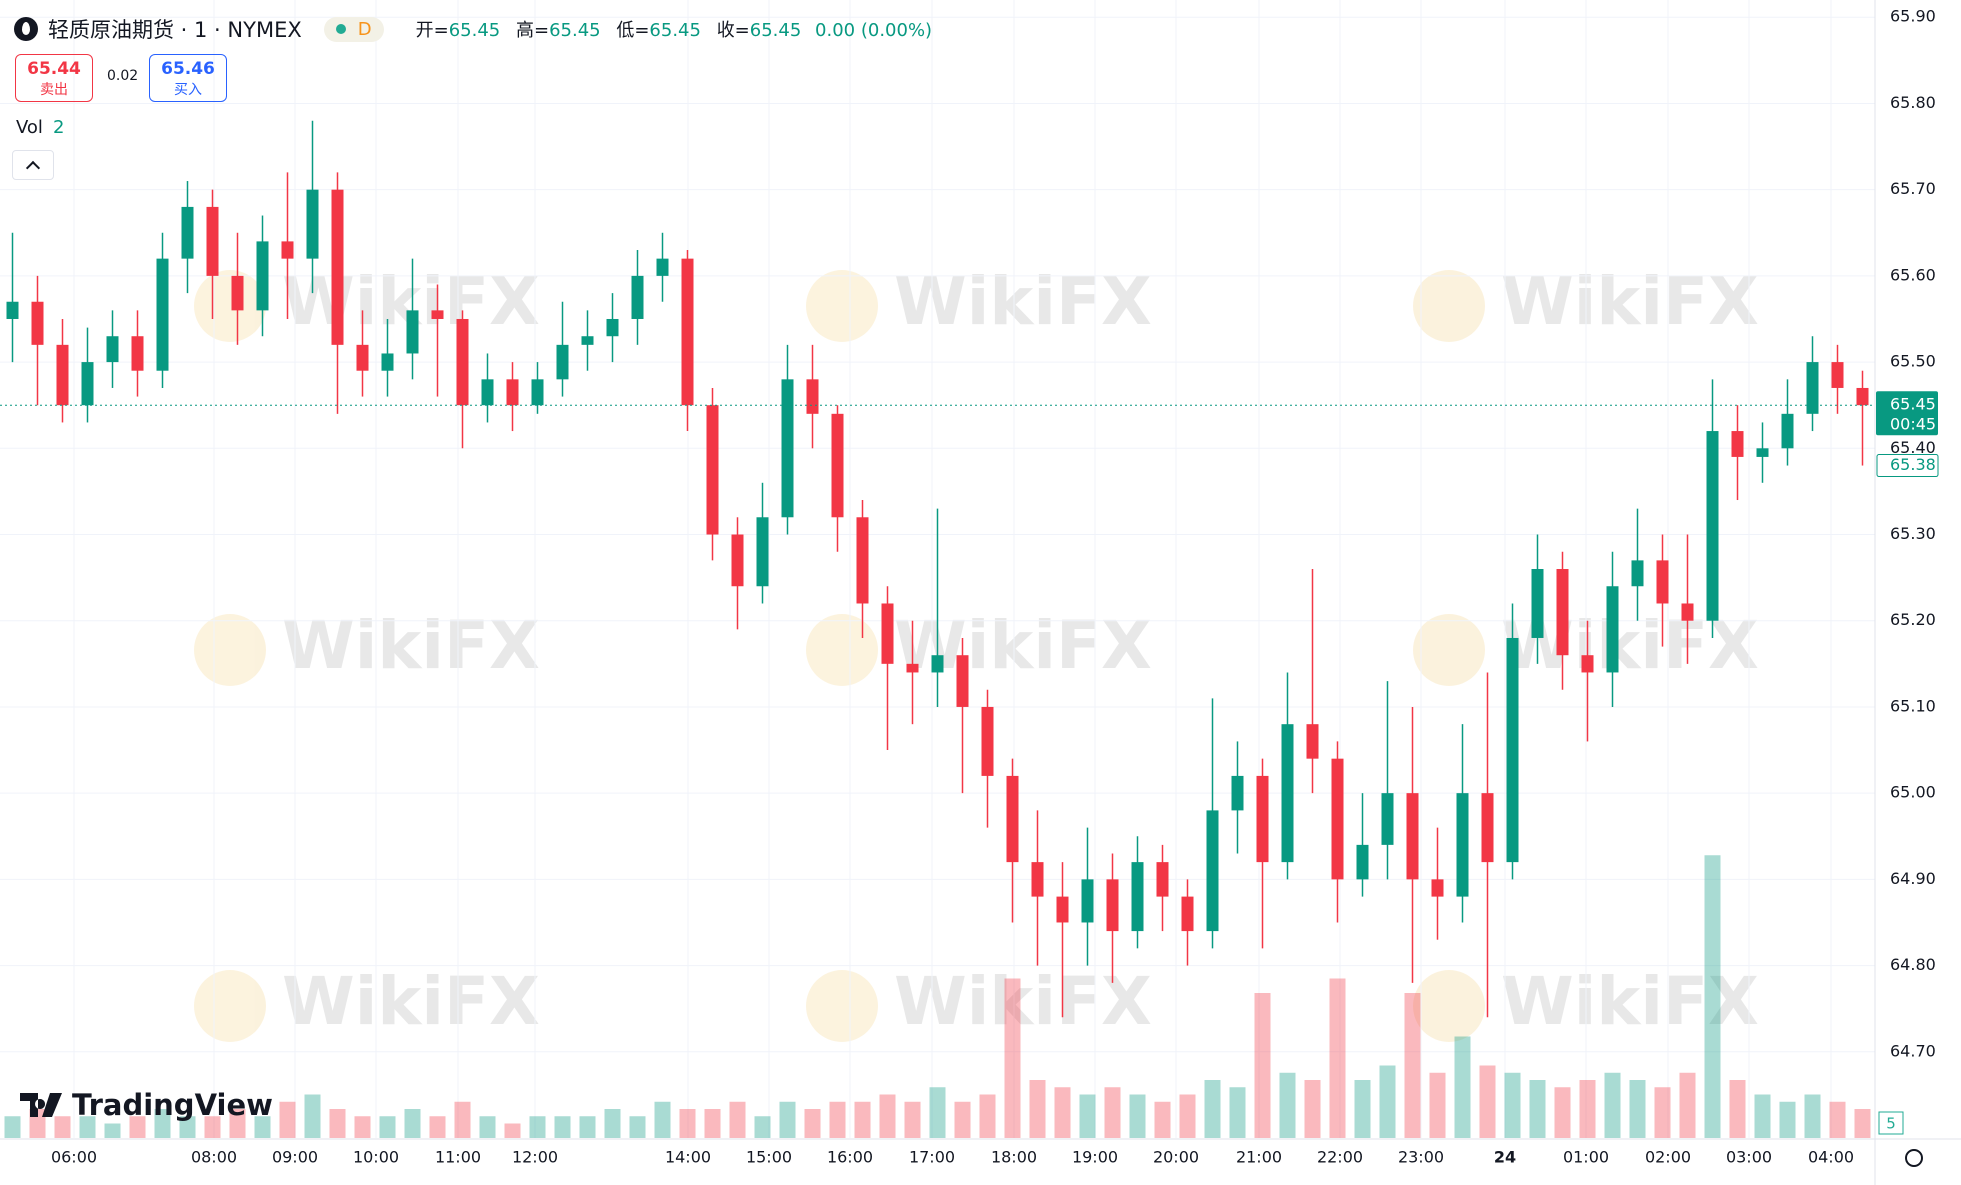 The width and height of the screenshot is (1961, 1185). What do you see at coordinates (188, 69) in the screenshot?
I see `buy-price: 65.46` at bounding box center [188, 69].